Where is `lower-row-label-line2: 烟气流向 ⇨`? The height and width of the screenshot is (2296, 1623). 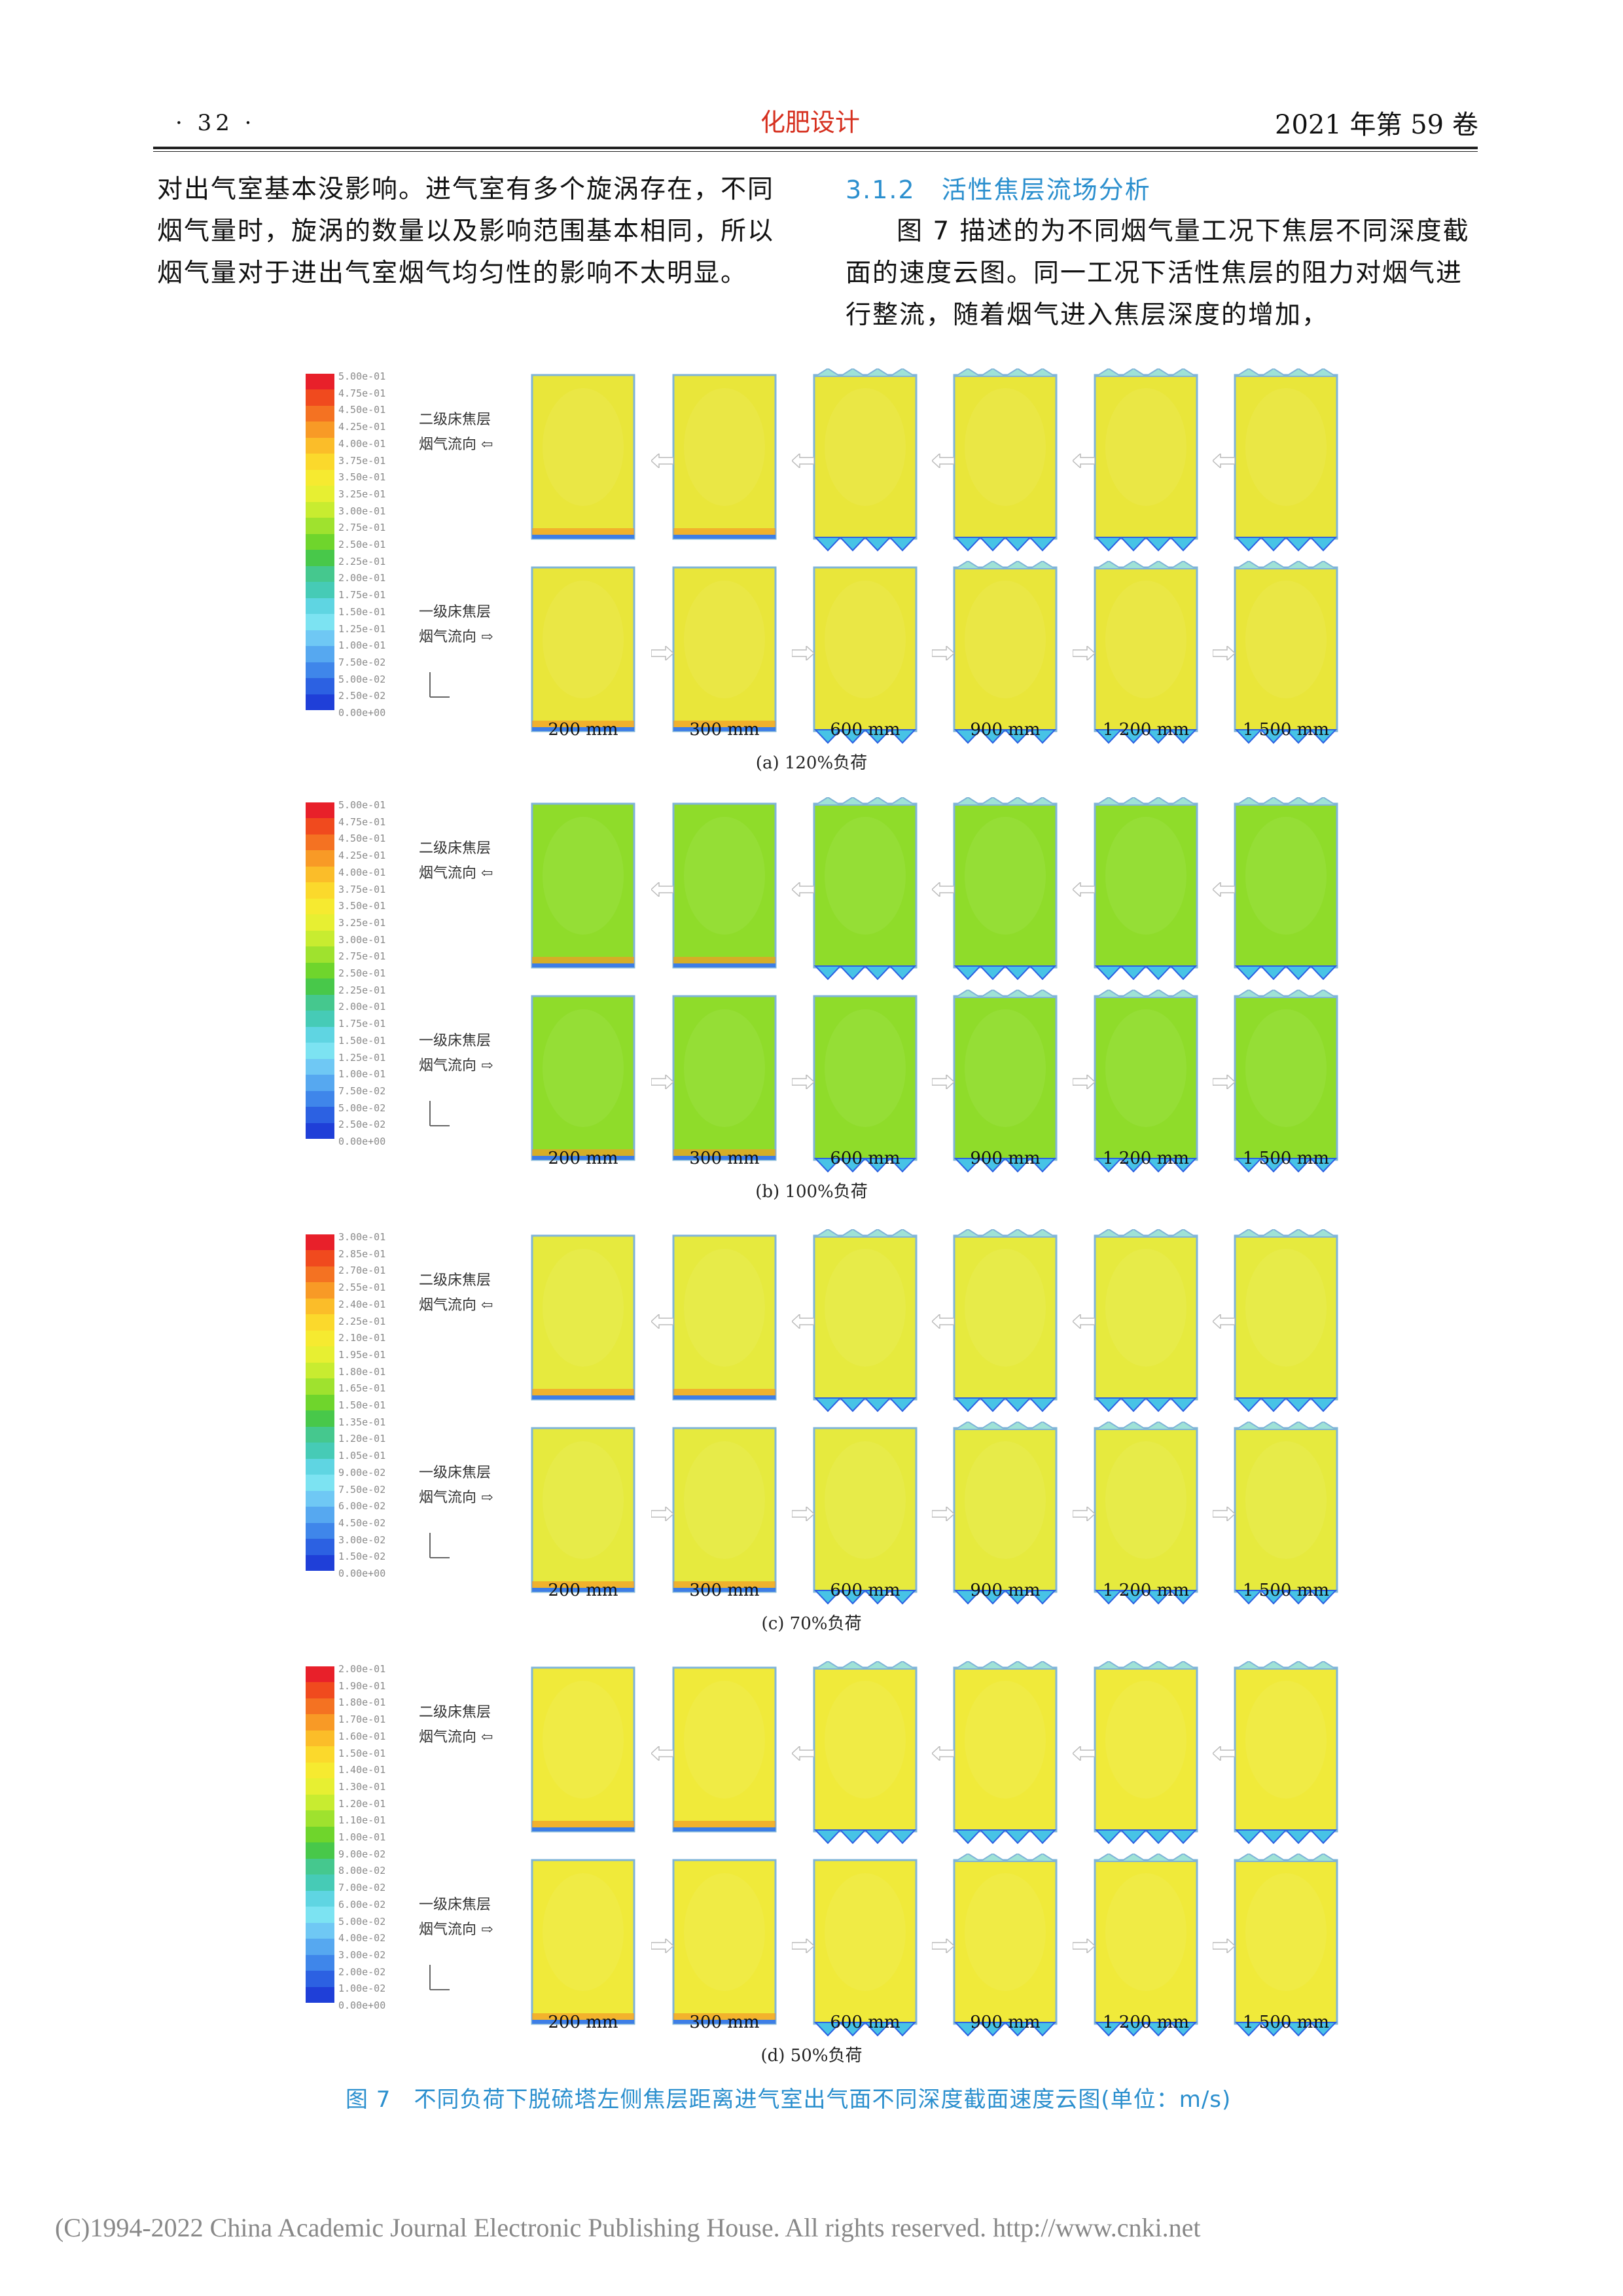
lower-row-label-line2: 烟气流向 ⇨ is located at coordinates (456, 1930).